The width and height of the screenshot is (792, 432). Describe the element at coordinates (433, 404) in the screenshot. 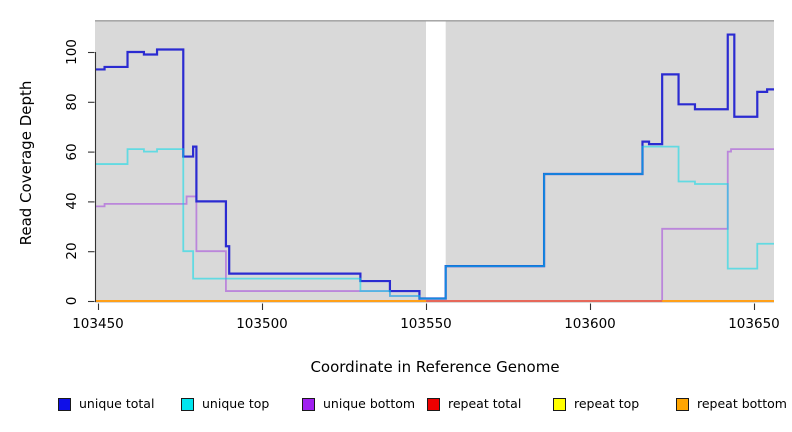

I see `legend-swatch-repeat-total` at that location.